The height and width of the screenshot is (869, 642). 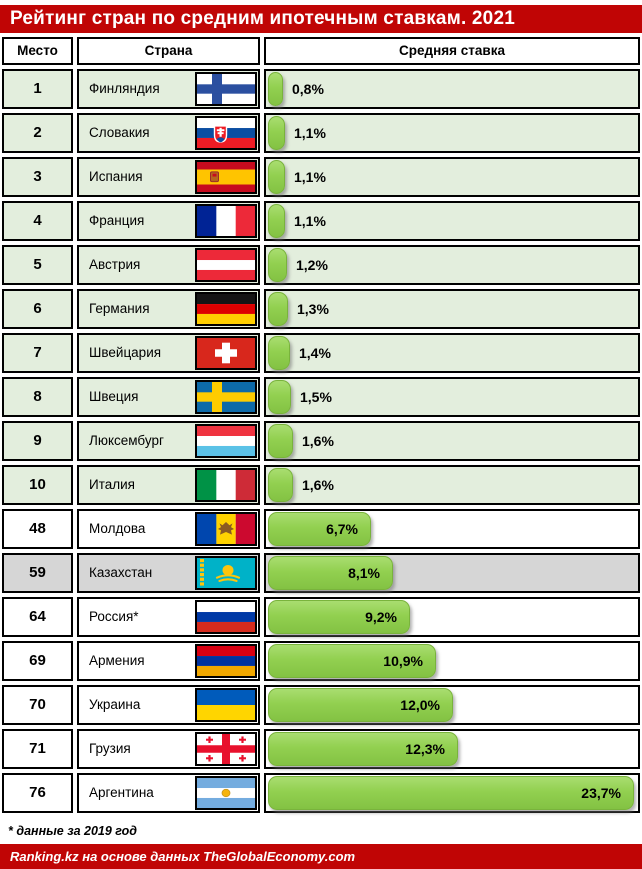 I want to click on sweden-flag-icon, so click(x=226, y=396).